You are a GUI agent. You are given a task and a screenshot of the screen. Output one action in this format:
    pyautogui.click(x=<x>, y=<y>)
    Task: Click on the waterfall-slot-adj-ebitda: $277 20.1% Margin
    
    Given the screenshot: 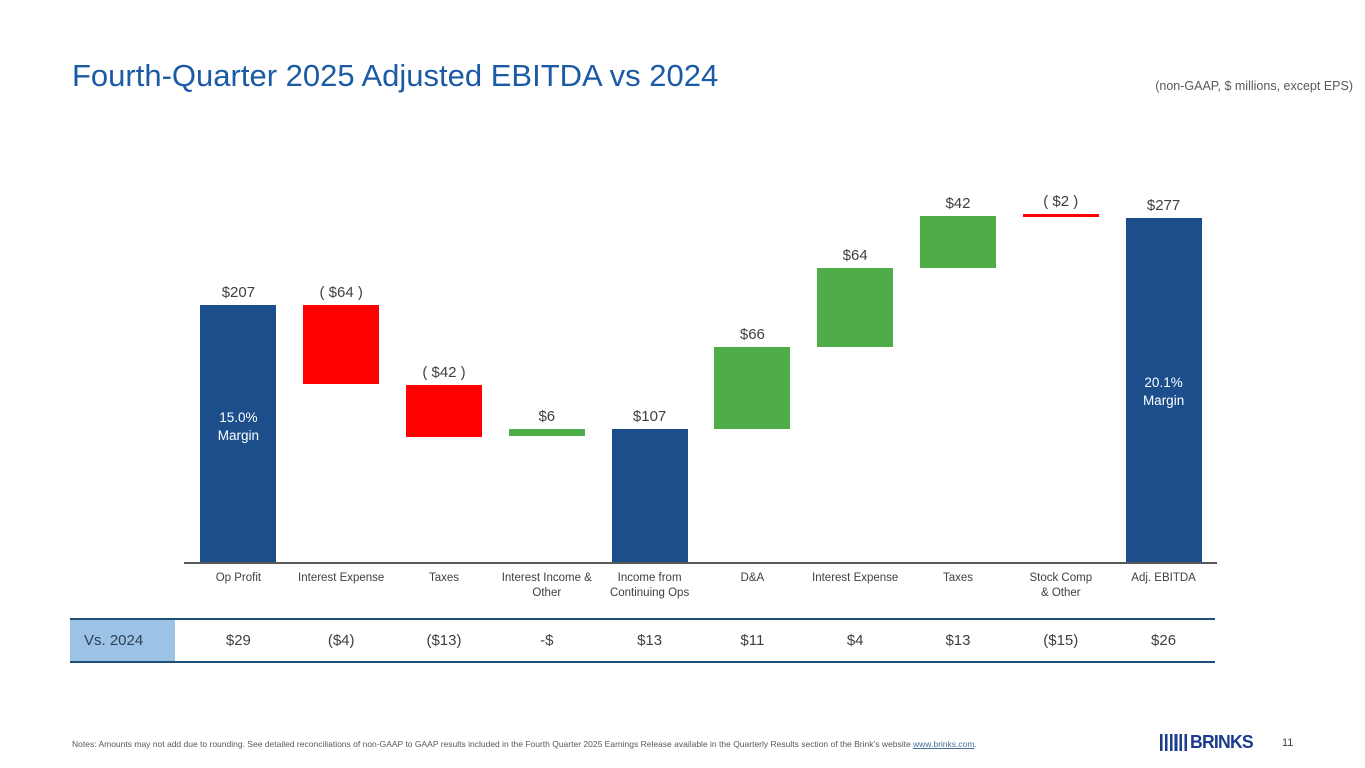 What is the action you would take?
    pyautogui.click(x=1163, y=361)
    